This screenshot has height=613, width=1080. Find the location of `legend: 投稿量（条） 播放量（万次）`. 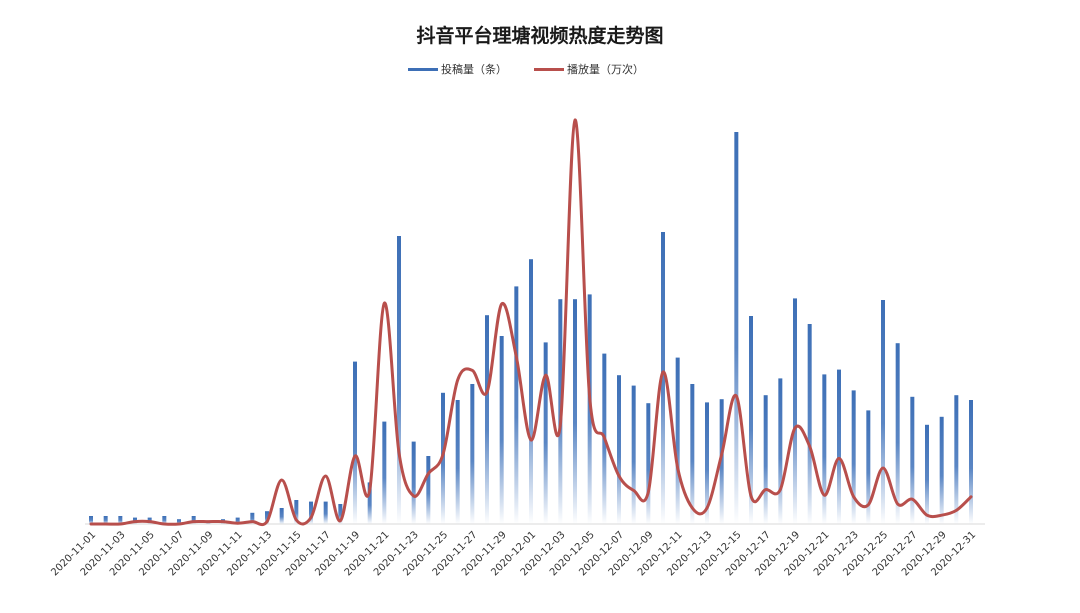

legend: 投稿量（条） 播放量（万次） is located at coordinates (526, 69).